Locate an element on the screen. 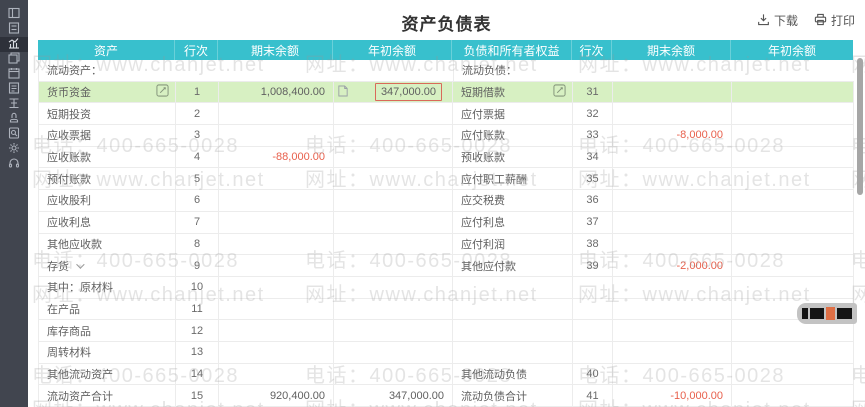 This screenshot has height=407, width=865. balance-row: 应收股利 6 应交税费 36 is located at coordinates (446, 201).